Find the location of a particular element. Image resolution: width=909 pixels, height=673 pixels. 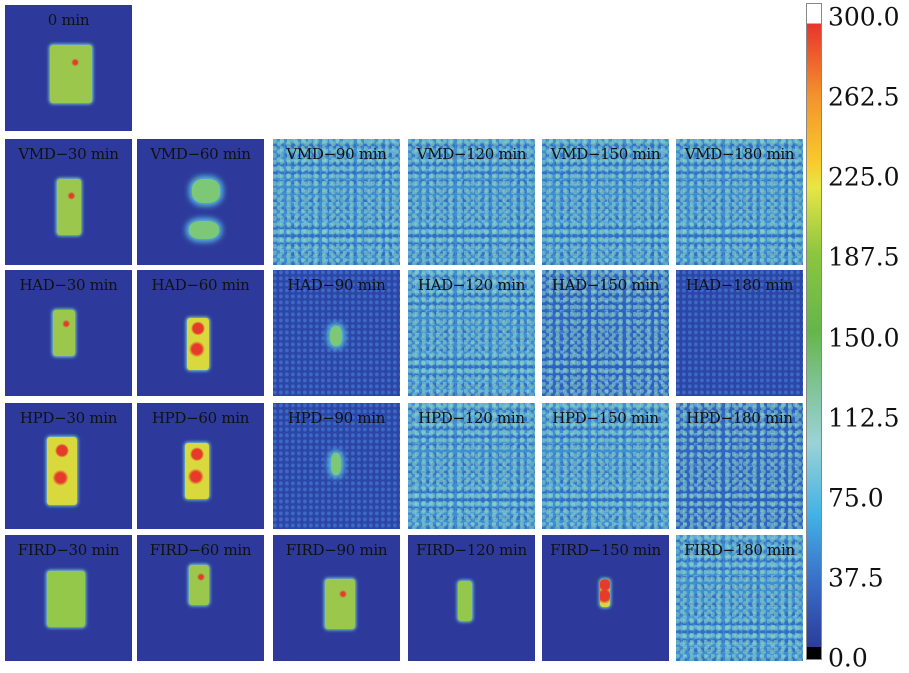

panel-label: VMD−30 min is located at coordinates (68, 154).